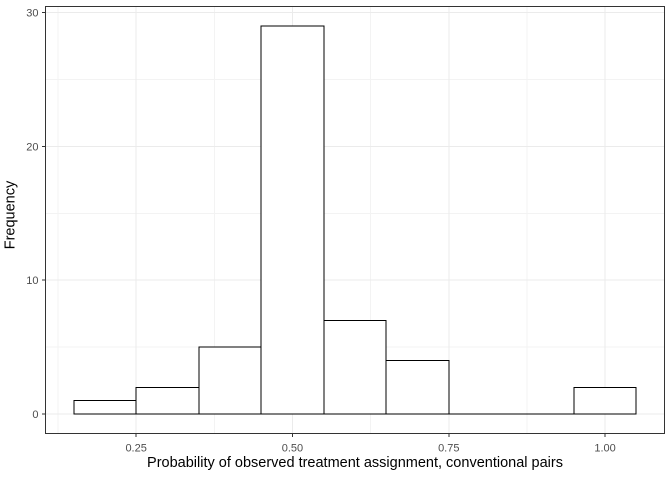 This screenshot has width=672, height=480. I want to click on y-tick-label: 0, so click(35, 415).